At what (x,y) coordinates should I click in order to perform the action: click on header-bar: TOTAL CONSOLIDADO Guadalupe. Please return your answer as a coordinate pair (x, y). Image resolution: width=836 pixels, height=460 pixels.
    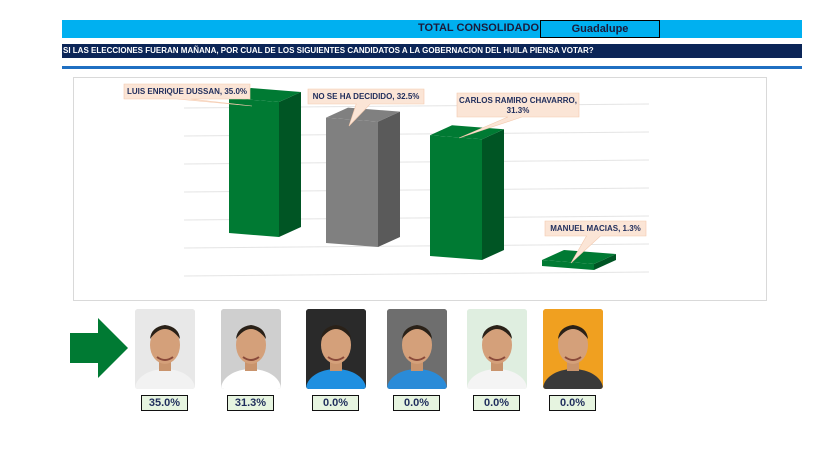
    Looking at the image, I should click on (432, 29).